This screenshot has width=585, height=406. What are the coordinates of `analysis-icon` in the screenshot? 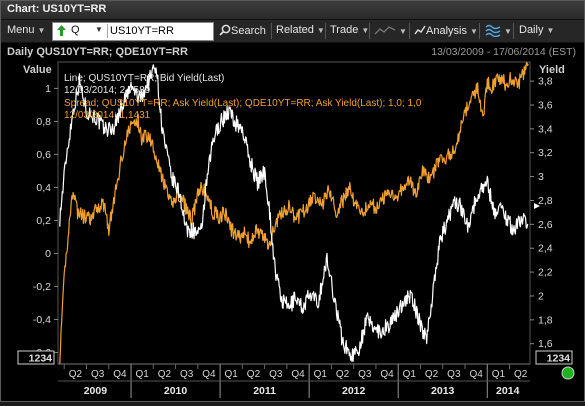 It's located at (420, 30).